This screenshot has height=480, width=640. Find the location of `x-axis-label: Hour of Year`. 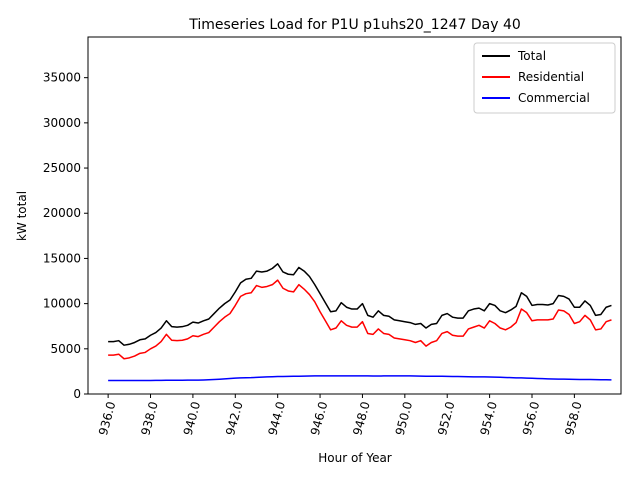

x-axis-label: Hour of Year is located at coordinates (355, 458).